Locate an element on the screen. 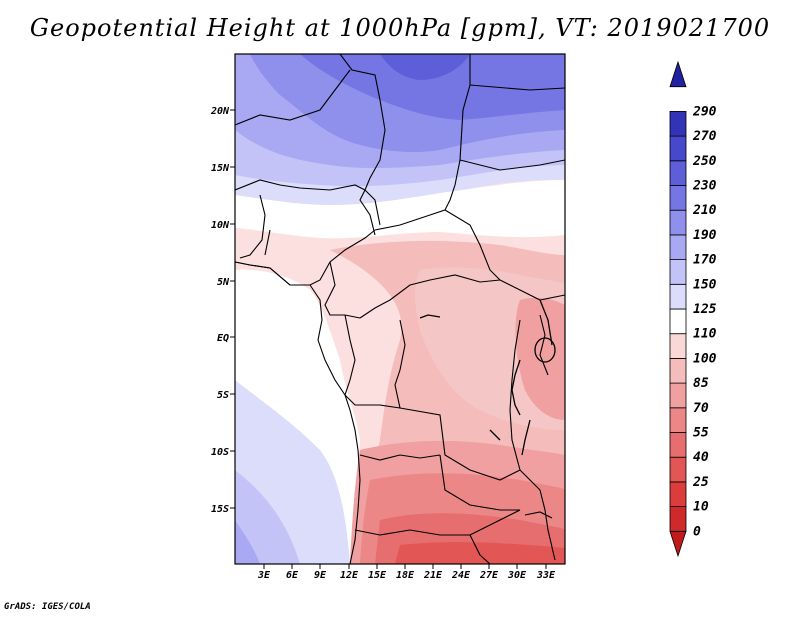  colorbar-label: 70 is located at coordinates (701, 408).